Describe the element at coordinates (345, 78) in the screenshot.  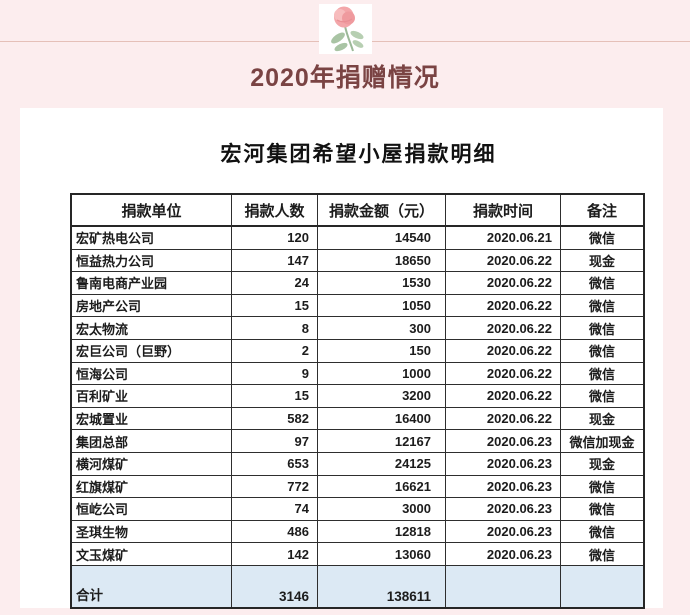
I see `page-title: 2020年捐赠情况` at that location.